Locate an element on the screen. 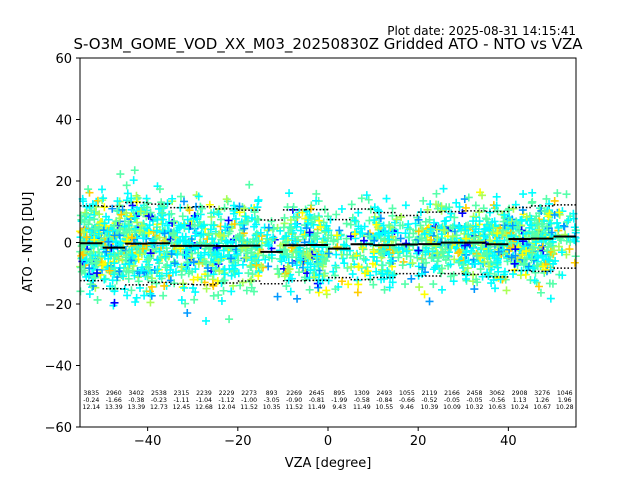  bin-count-label: 1309 is located at coordinates (362, 393).